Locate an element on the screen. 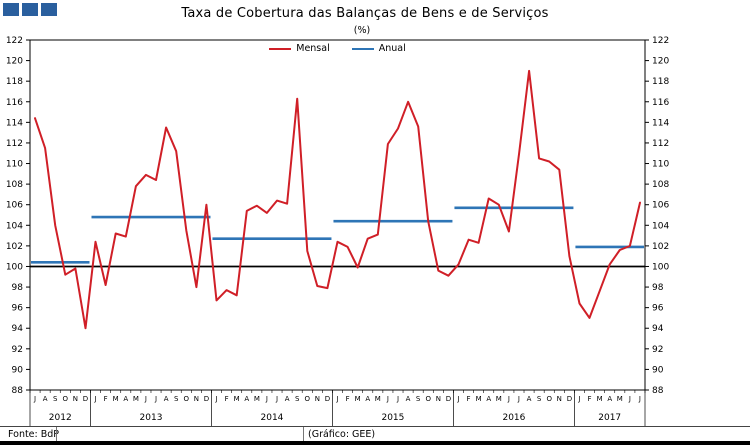 The height and width of the screenshot is (446, 750). logo-squares is located at coordinates (30, 9).